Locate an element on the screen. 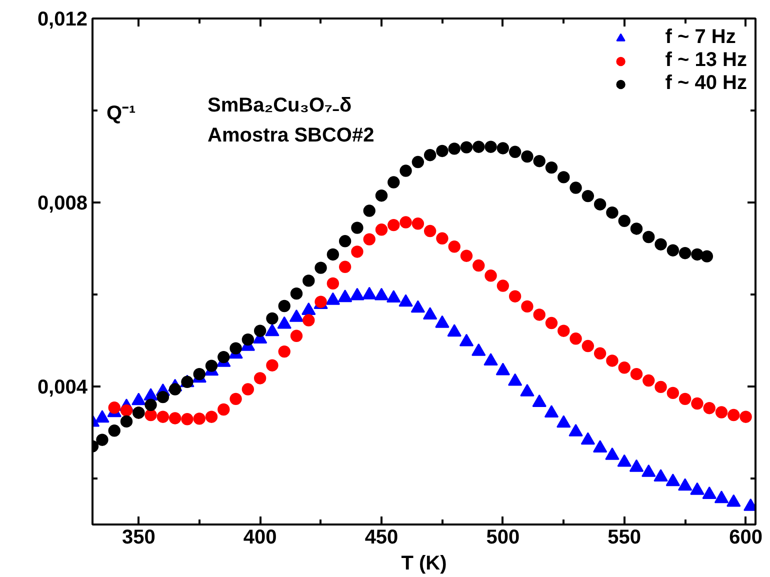 This screenshot has width=770, height=577. y-tick-label: 0,004 is located at coordinates (62, 387).